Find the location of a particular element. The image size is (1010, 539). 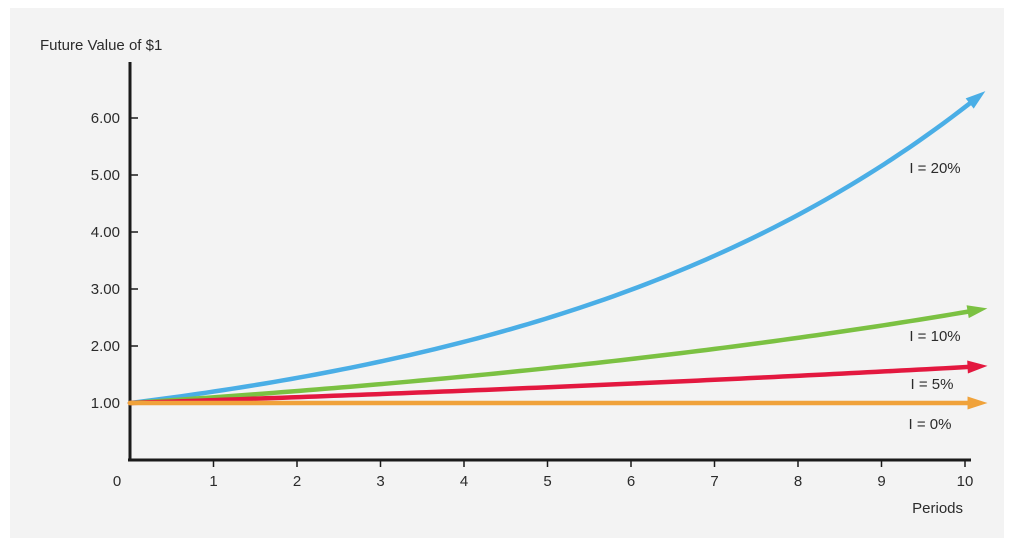

x-tick-label: 3 is located at coordinates (380, 481).